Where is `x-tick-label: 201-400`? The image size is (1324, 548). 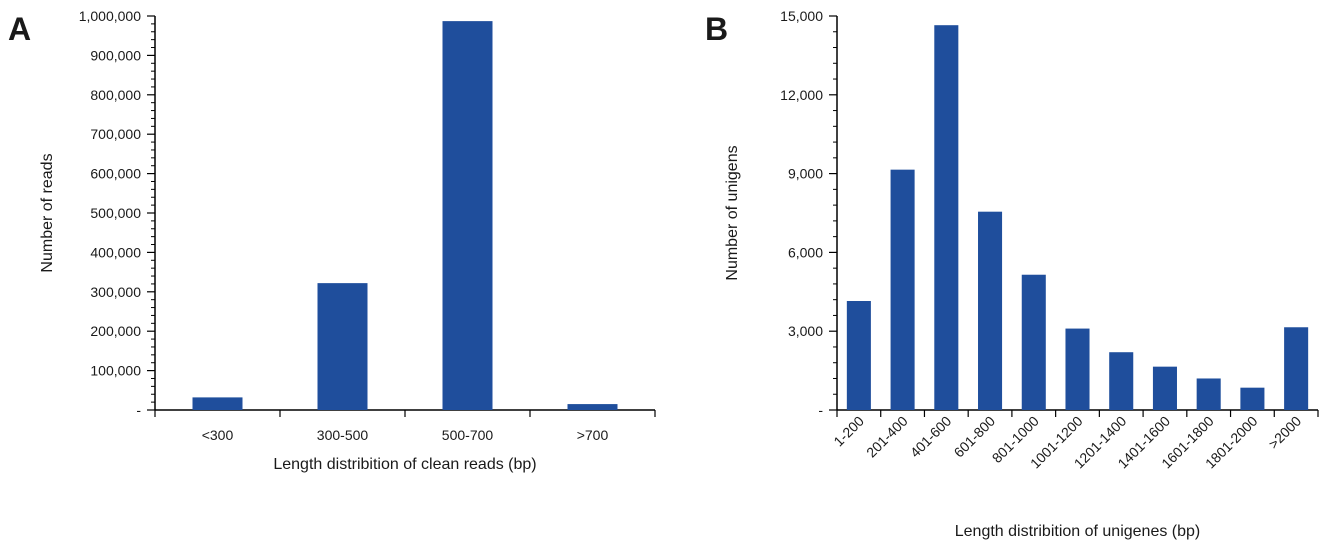 x-tick-label: 201-400 is located at coordinates (887, 437).